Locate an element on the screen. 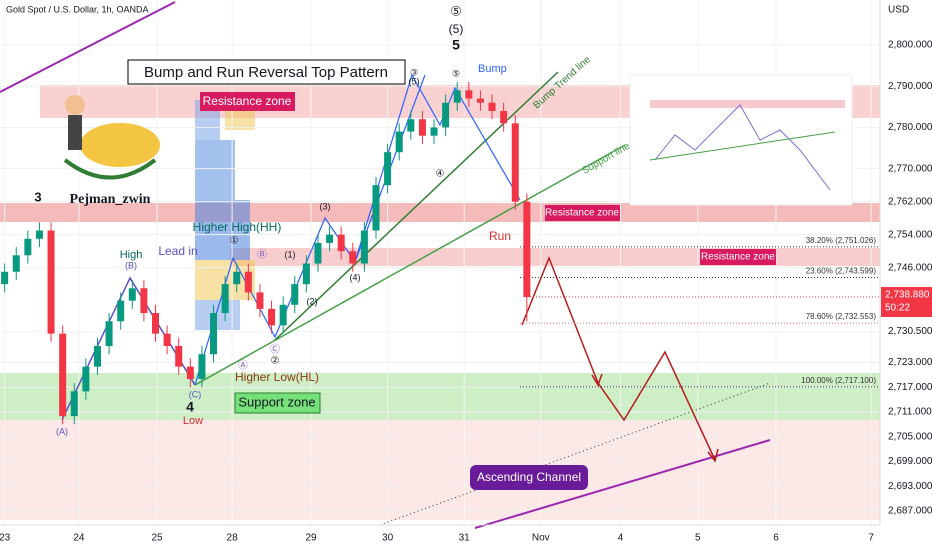 The image size is (932, 550). wave-label: (1) is located at coordinates (290, 254).